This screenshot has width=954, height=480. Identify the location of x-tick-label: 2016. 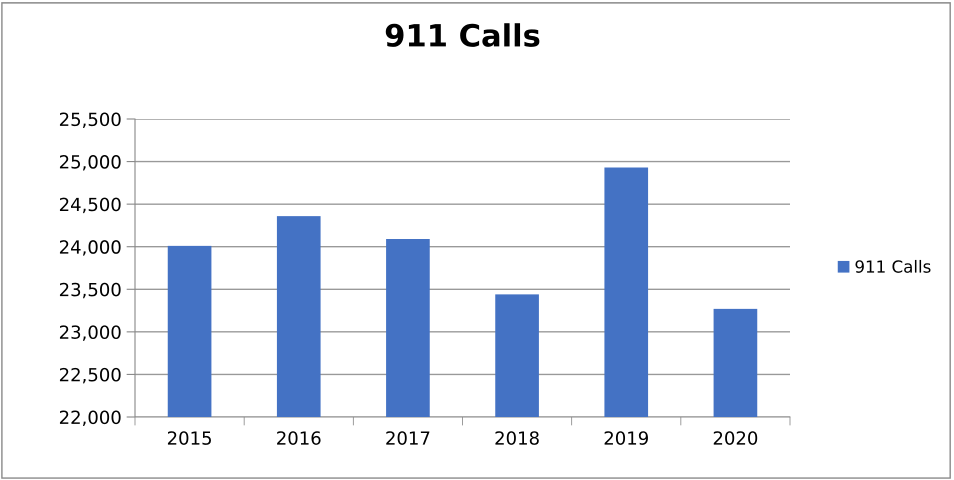
(299, 438).